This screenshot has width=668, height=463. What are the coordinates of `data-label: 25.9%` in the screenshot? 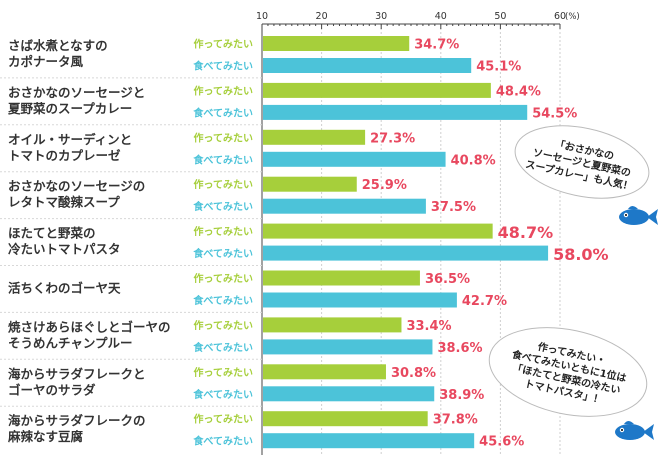 It's located at (384, 185).